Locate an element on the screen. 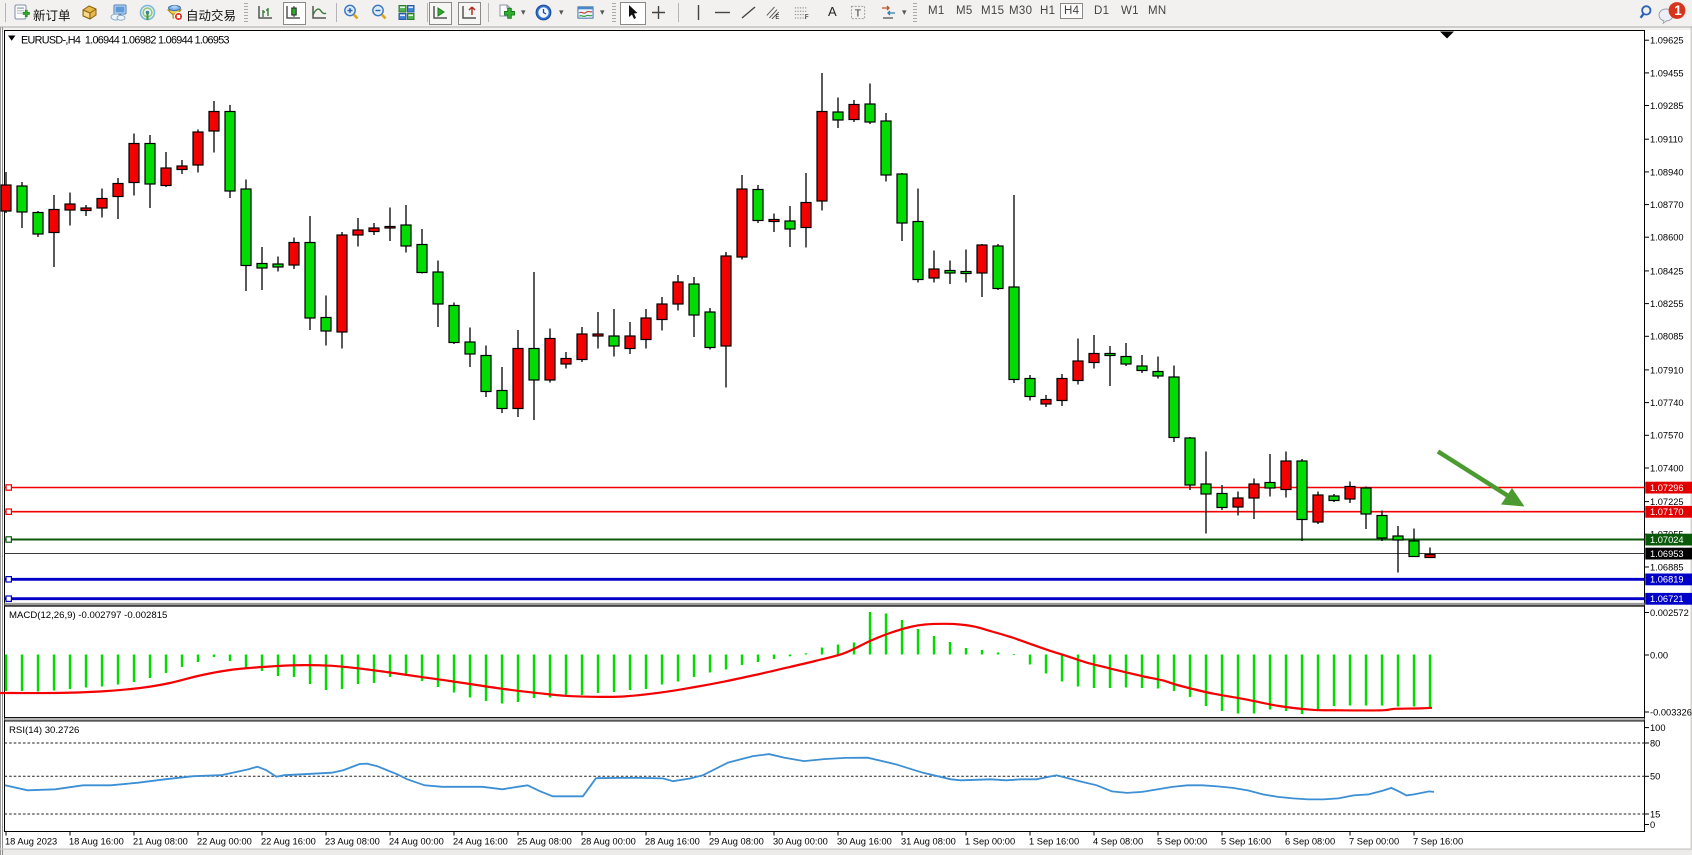 The image size is (1692, 855). svg-text: 4 Sep 08:00 is located at coordinates (1118, 842).